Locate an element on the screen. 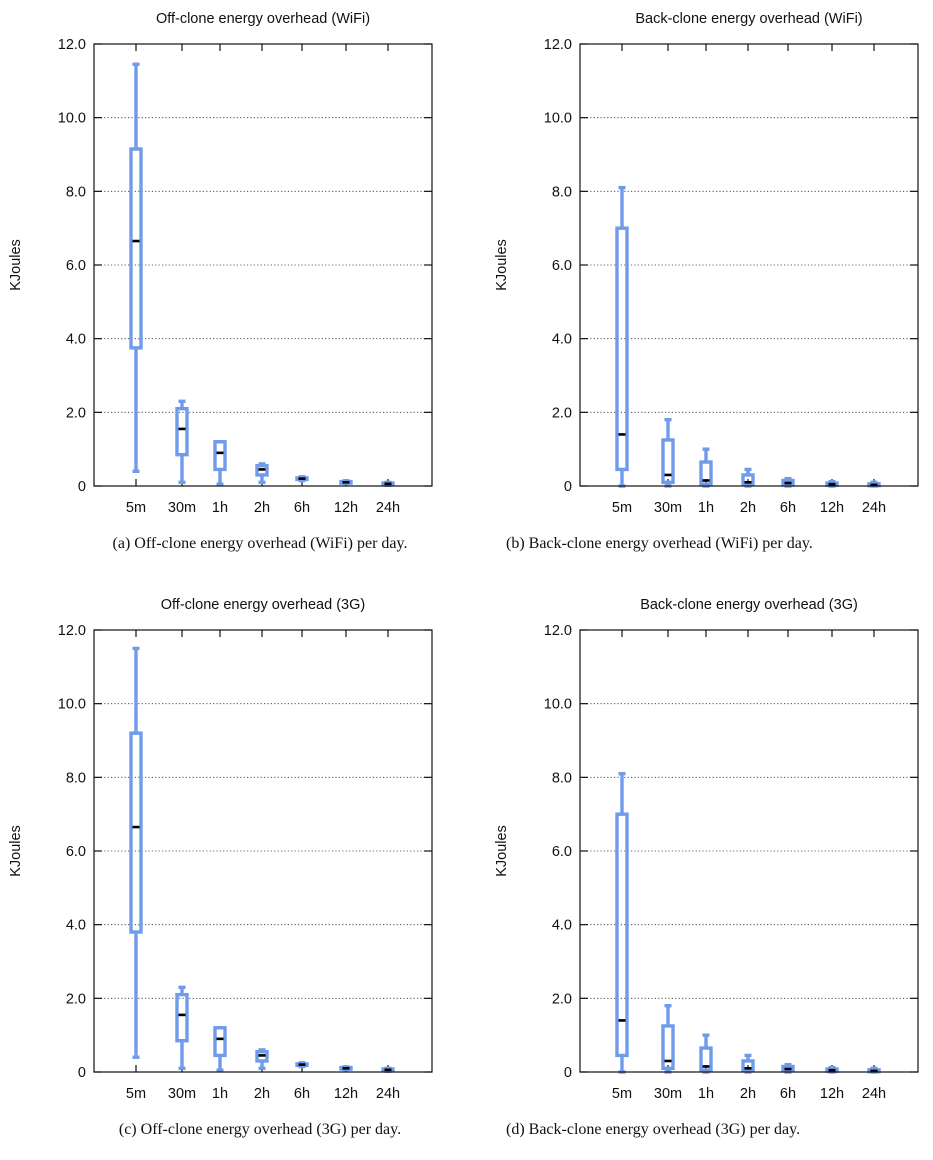 Image resolution: width=933 pixels, height=1160 pixels. y-tick-label-c: 0 is located at coordinates (82, 1073).